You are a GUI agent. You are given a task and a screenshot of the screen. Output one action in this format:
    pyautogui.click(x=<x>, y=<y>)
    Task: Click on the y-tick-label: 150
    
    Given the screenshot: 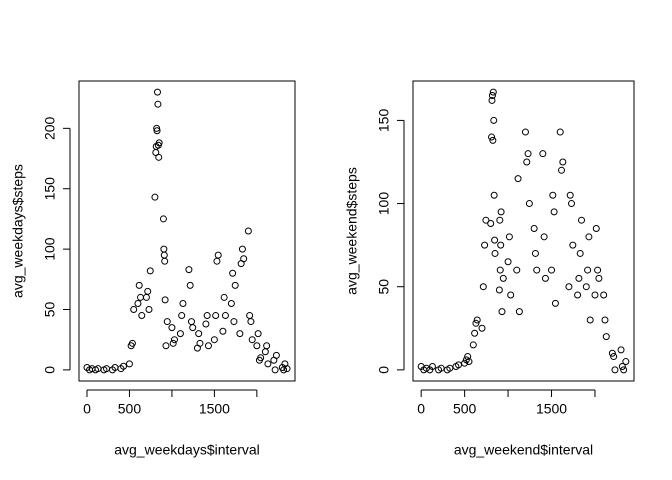 What is the action you would take?
    pyautogui.click(x=384, y=121)
    